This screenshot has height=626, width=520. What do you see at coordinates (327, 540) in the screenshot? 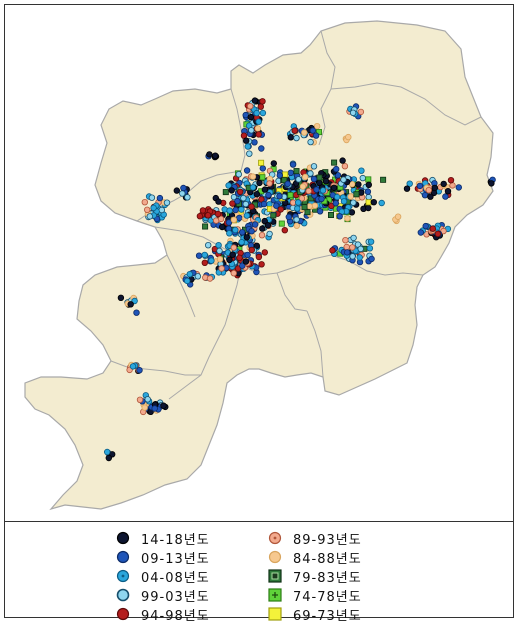
I see `legend-label: 89-93년도` at bounding box center [327, 540].